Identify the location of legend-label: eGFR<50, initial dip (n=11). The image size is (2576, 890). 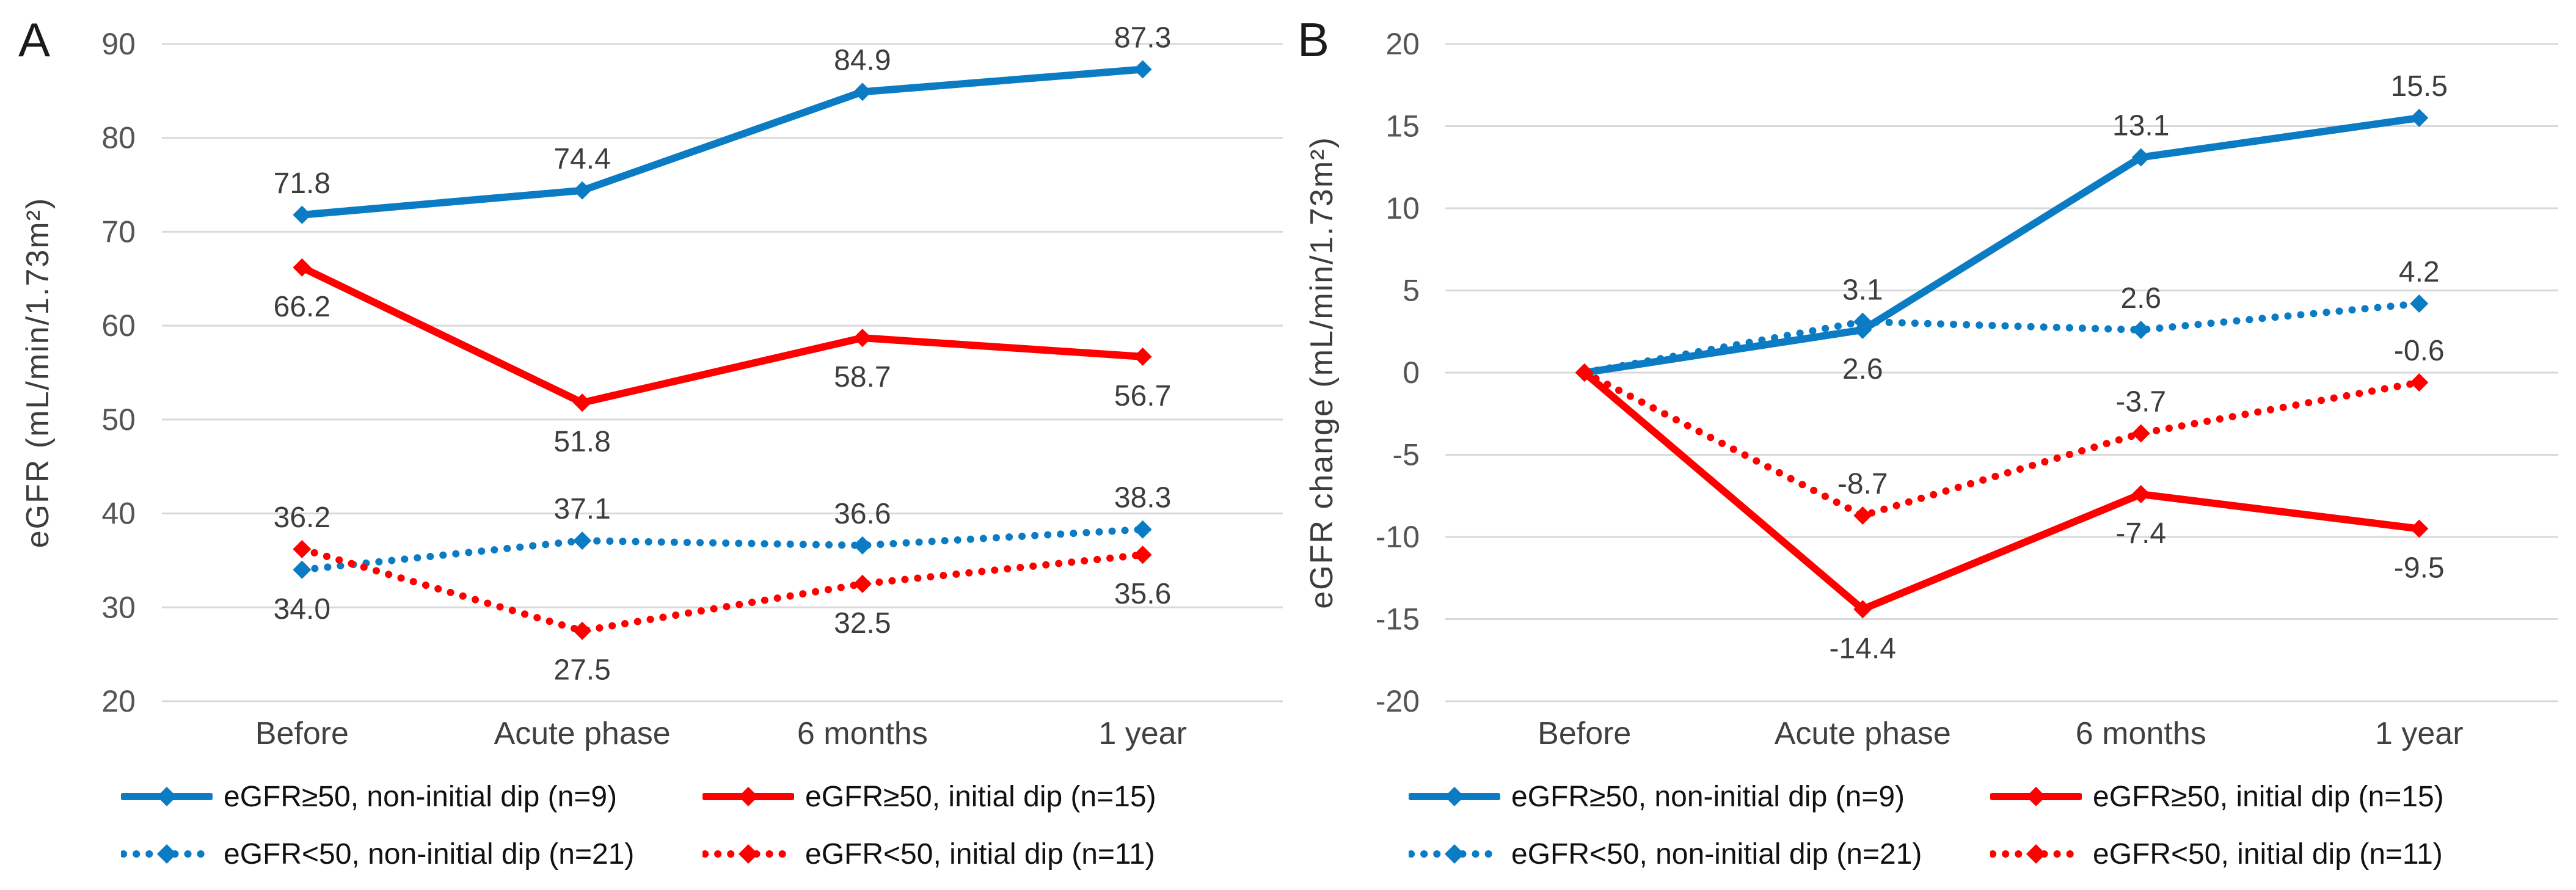
(980, 853).